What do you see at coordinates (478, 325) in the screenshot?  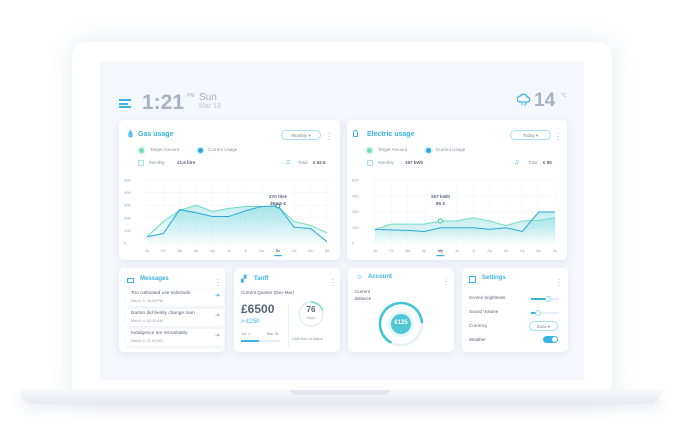 I see `currency-label: Currency` at bounding box center [478, 325].